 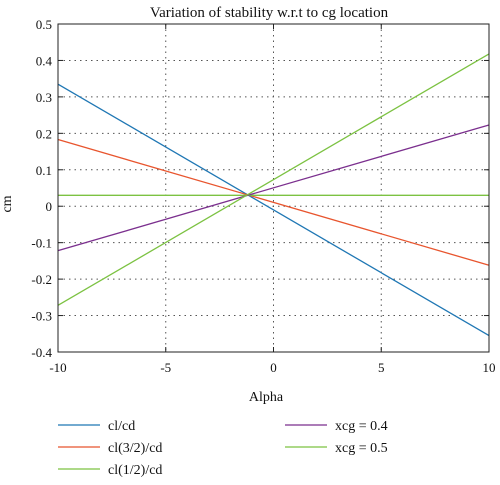 What do you see at coordinates (266, 397) in the screenshot?
I see `x-axis-label: Alpha` at bounding box center [266, 397].